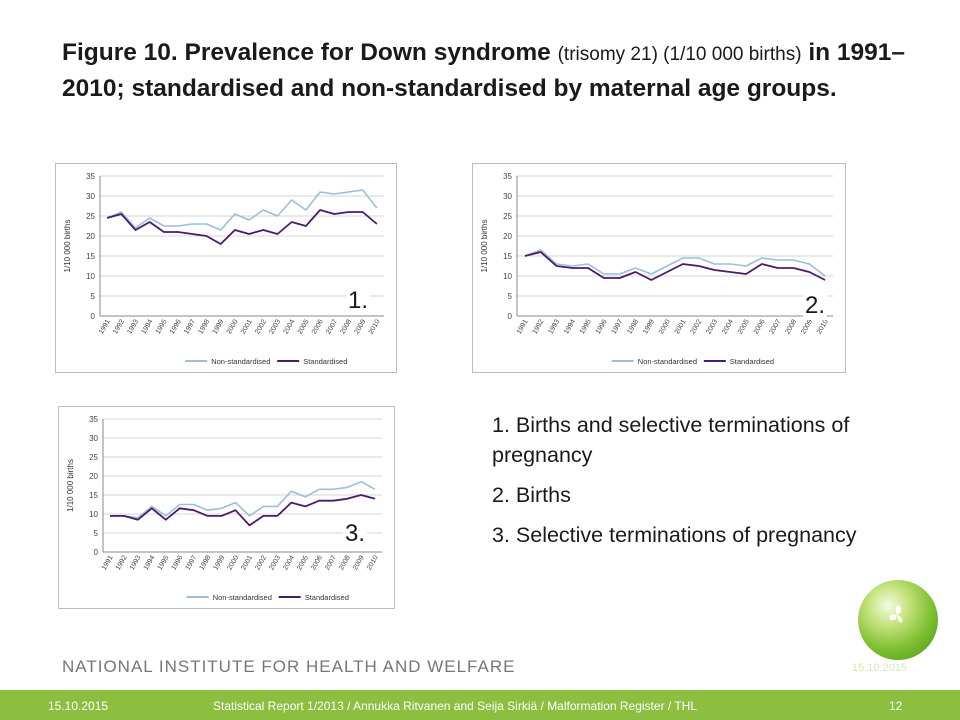 This screenshot has width=960, height=720. Describe the element at coordinates (358, 301) in the screenshot. I see `panel-label-1: 1.` at that location.